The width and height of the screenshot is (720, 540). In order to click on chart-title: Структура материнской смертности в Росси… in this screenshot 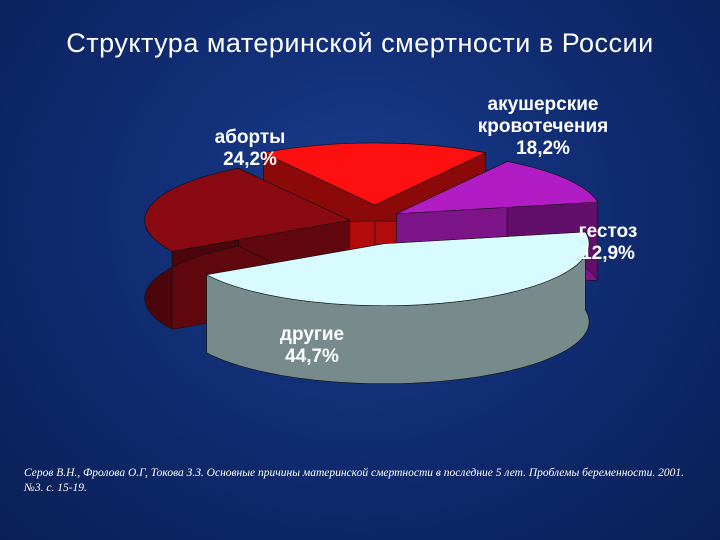, I will do `click(360, 43)`.